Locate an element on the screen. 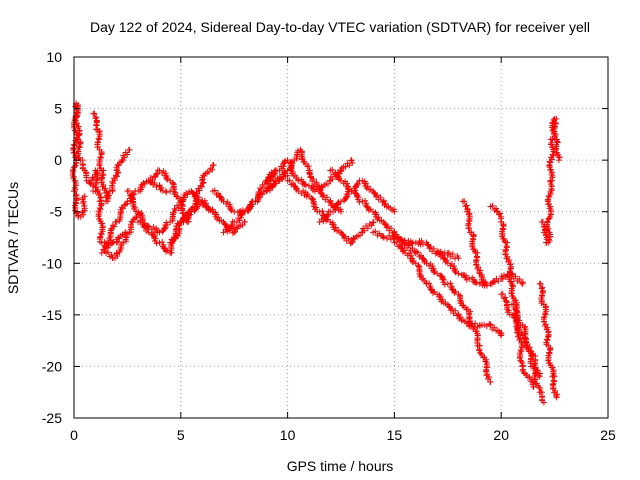  x-tick-label: 15 is located at coordinates (395, 435).